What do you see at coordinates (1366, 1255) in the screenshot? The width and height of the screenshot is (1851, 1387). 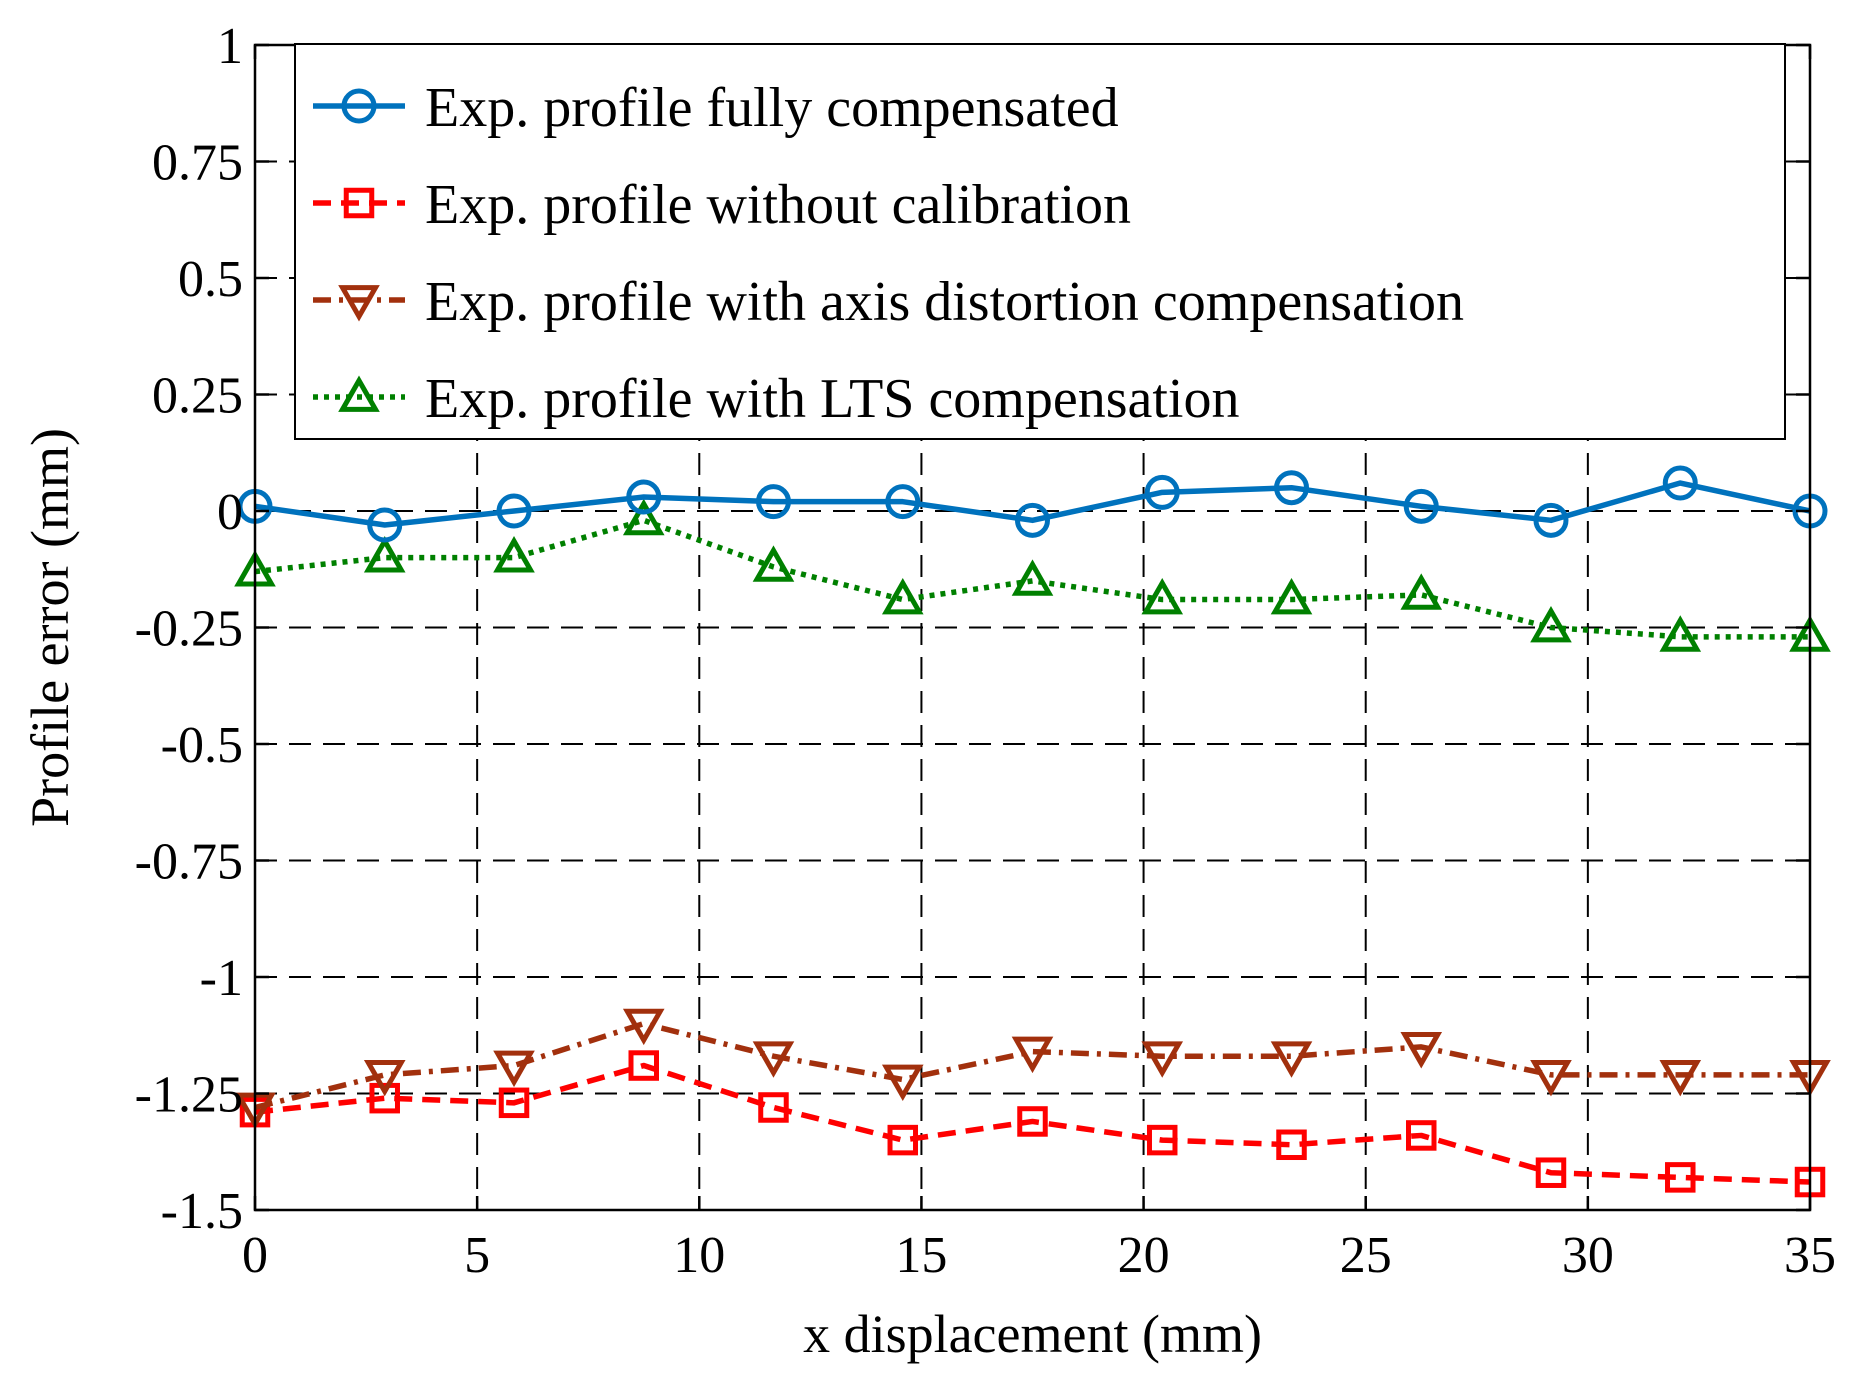 I see `x-tick-label: 25` at bounding box center [1366, 1255].